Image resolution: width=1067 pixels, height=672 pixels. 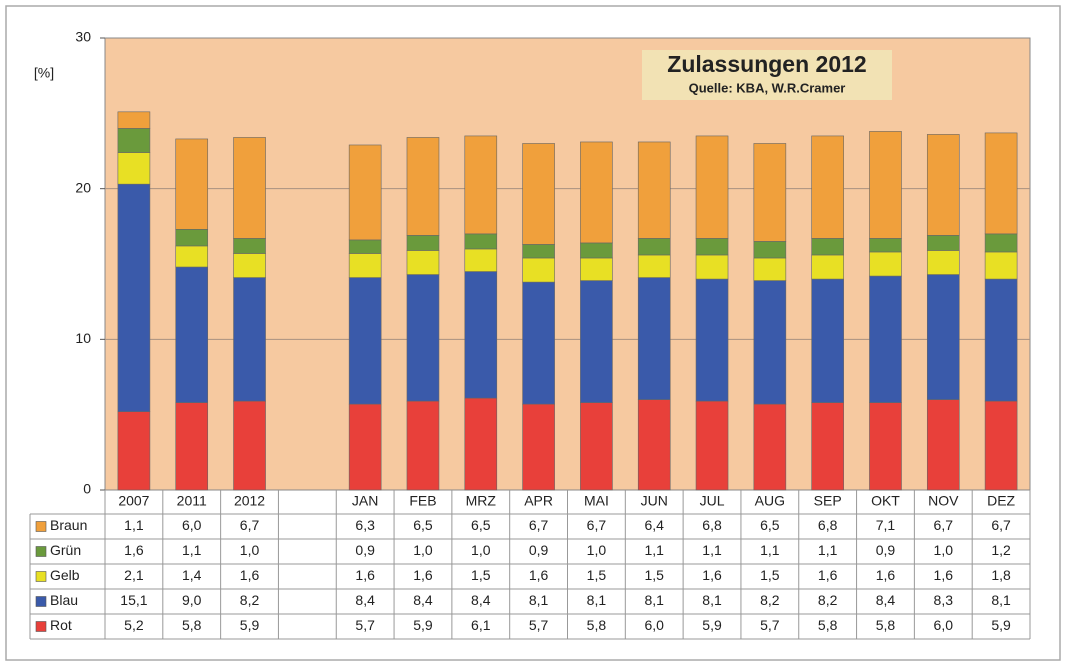 I want to click on table-value: 5,7, so click(x=539, y=625).